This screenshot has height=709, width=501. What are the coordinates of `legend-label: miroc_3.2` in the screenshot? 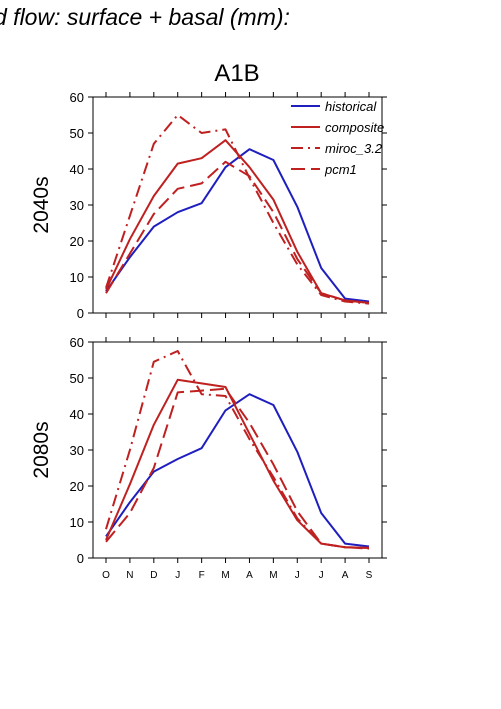 It's located at (354, 148).